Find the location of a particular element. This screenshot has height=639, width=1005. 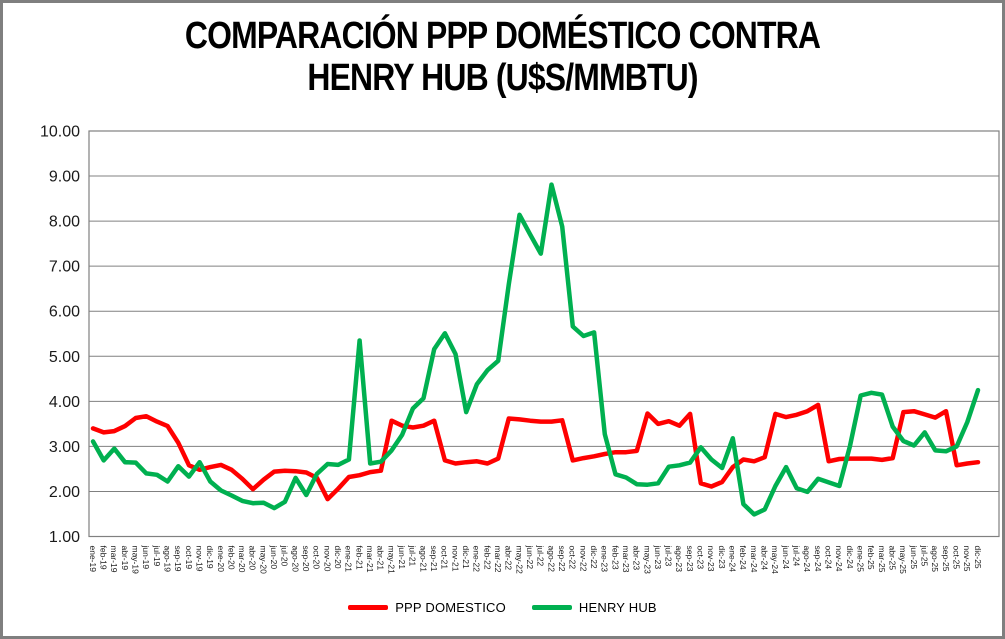

x-axis-label-nov-23: nov-23 is located at coordinates (711, 559).